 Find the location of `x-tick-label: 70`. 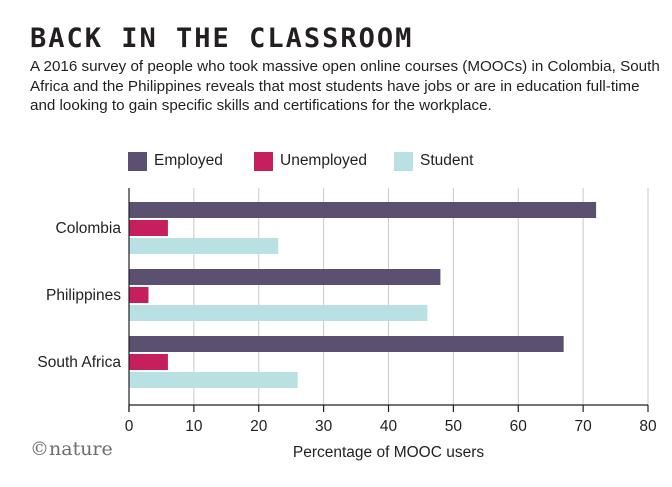

x-tick-label: 70 is located at coordinates (584, 426).